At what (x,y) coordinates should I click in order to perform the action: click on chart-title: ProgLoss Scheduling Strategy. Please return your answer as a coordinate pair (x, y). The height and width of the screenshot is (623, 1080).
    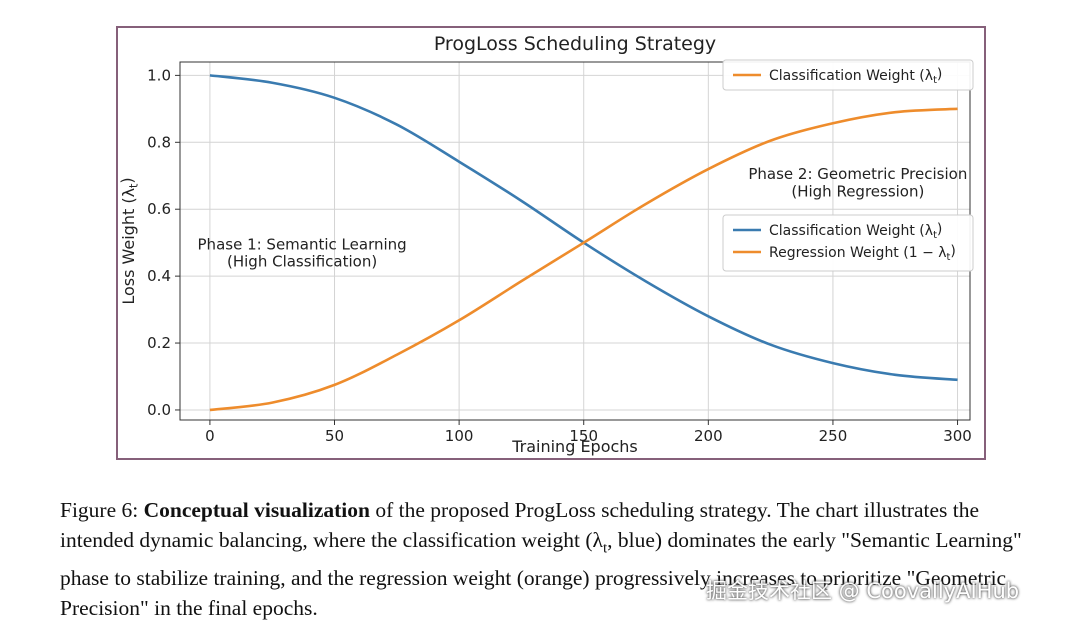
    Looking at the image, I should click on (575, 44).